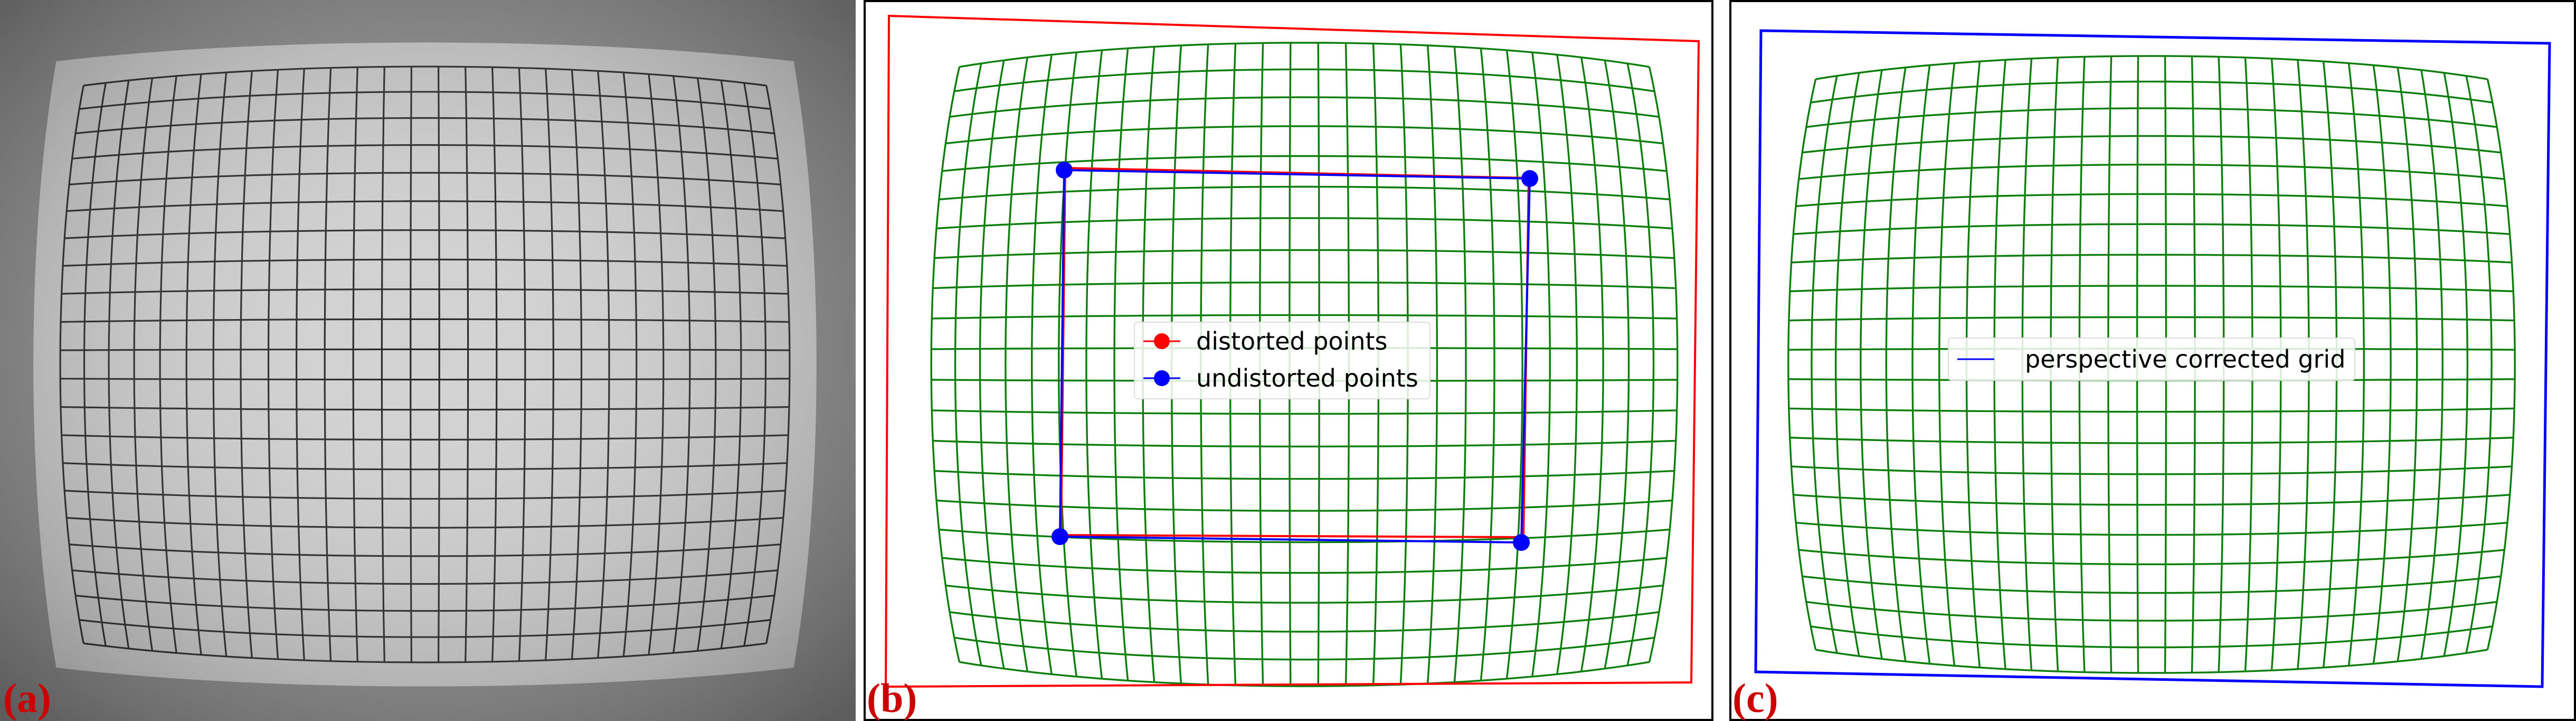  Describe the element at coordinates (1162, 341) in the screenshot. I see `legend-distorted-marker` at that location.